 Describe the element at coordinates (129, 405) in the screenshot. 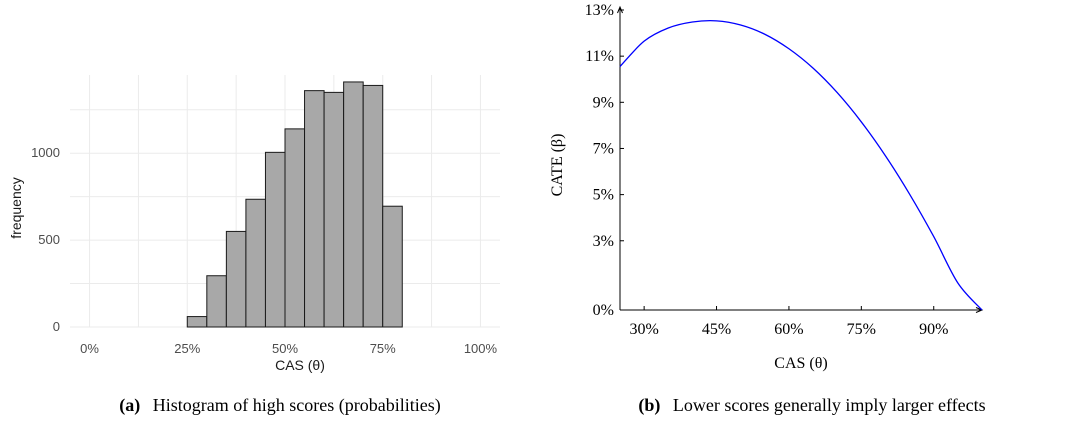

I see `histogram-caption-tag: (a)` at that location.